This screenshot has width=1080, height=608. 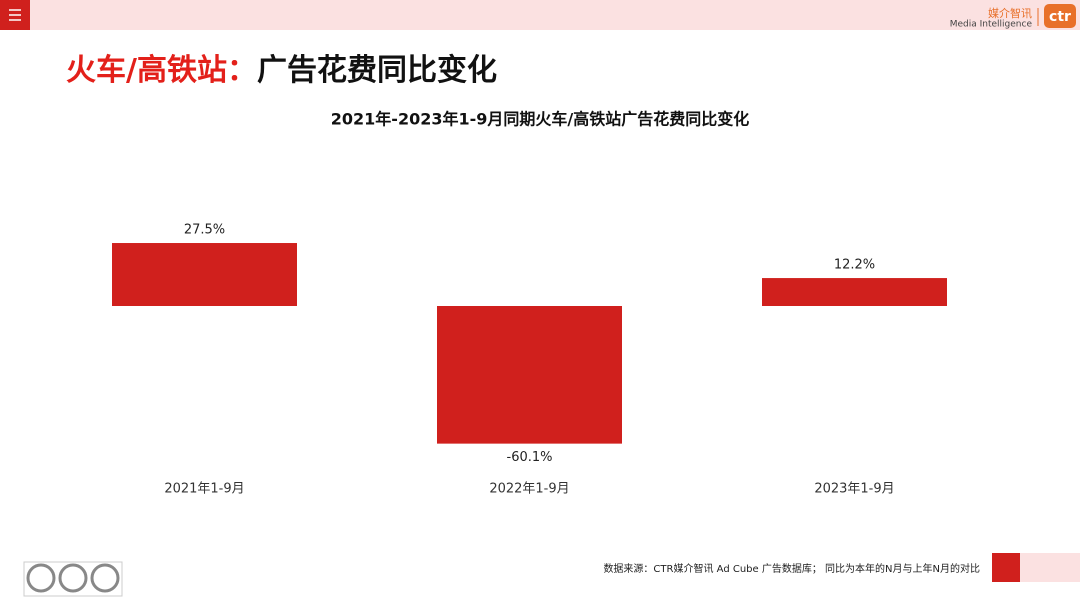 I want to click on x-tick-label: 2023年1-9月, so click(x=854, y=489).